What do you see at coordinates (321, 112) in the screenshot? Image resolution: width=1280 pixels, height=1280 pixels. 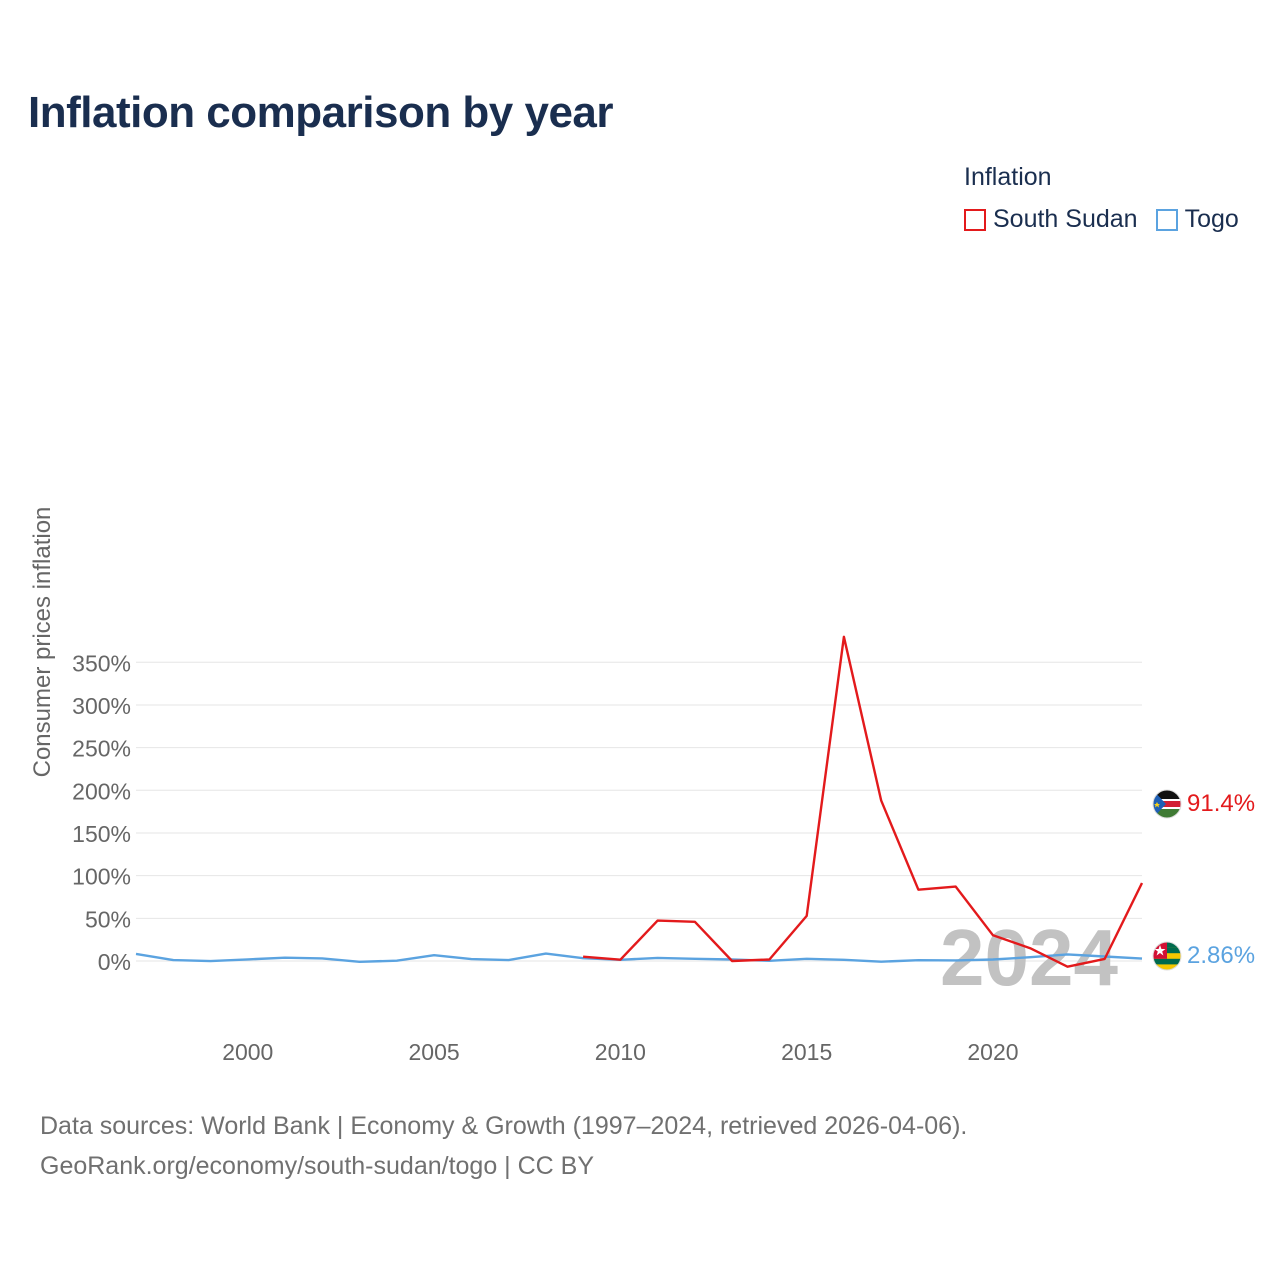 I see `chart-title: Inflation comparison by year` at bounding box center [321, 112].